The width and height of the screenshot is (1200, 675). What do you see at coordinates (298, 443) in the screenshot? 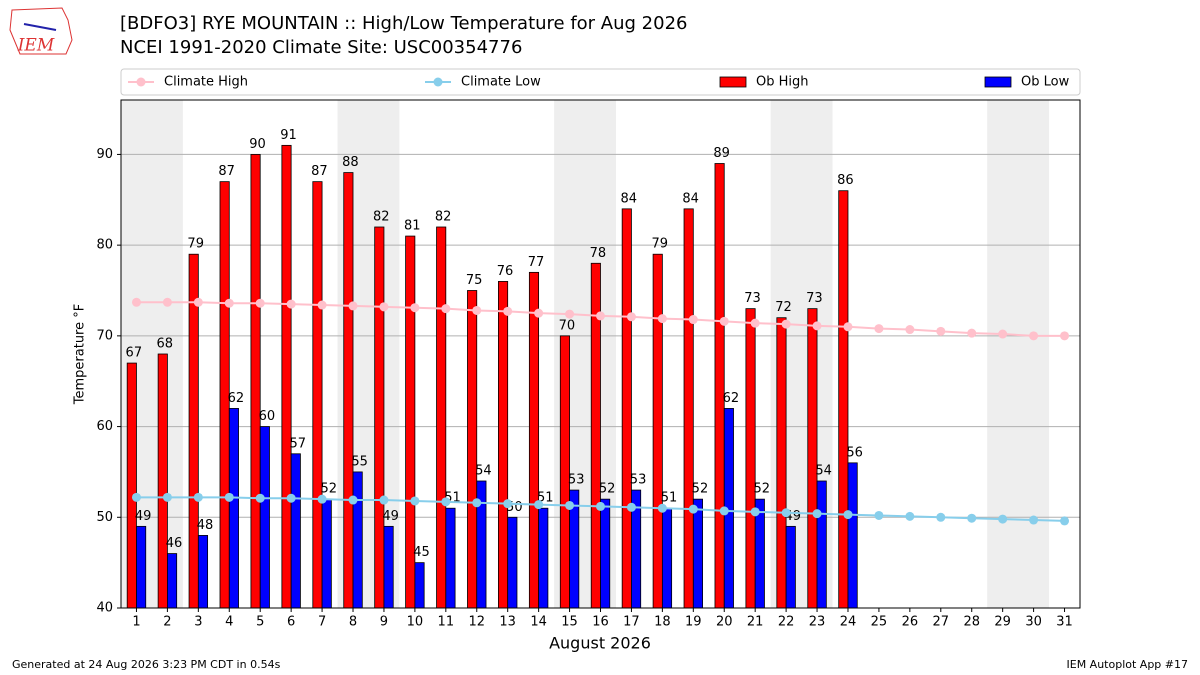
I see `bar-value-label: 57` at bounding box center [298, 443].